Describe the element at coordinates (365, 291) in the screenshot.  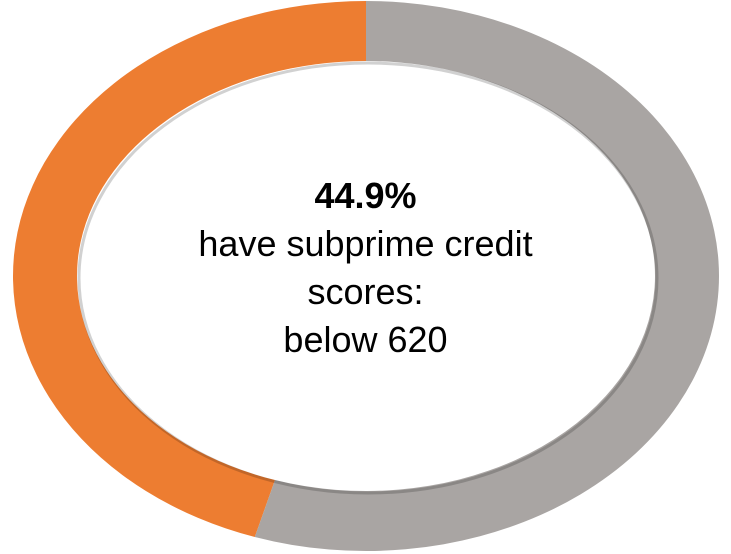
I see `center-description-line-2: scores:` at that location.